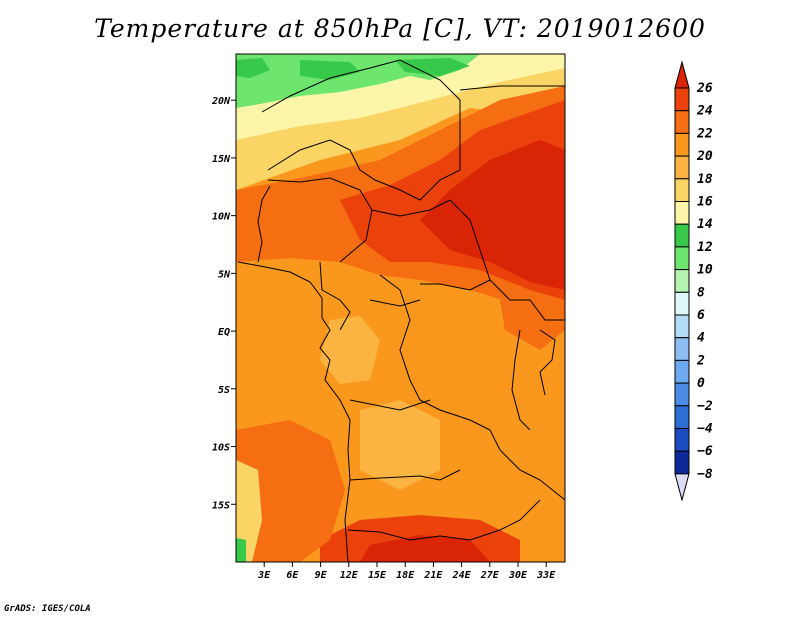 This screenshot has height=618, width=800. I want to click on lon-tick-label: 18E, so click(405, 575).